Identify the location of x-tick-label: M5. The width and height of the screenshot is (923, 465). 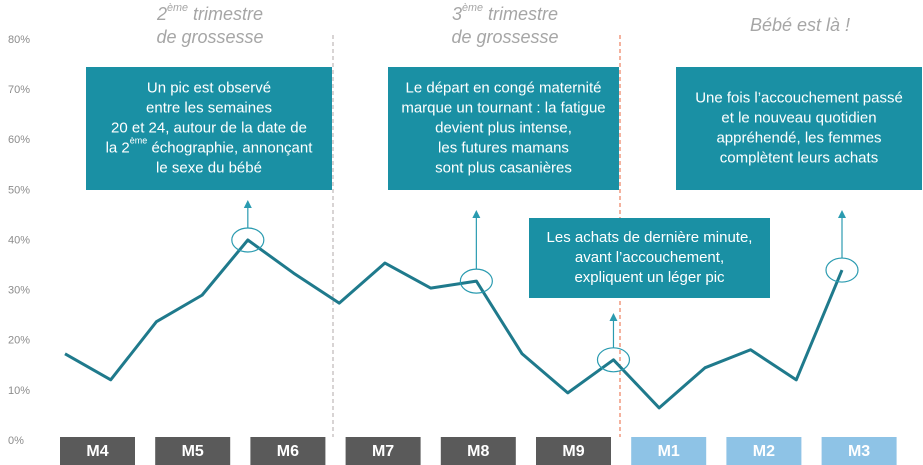
(193, 451).